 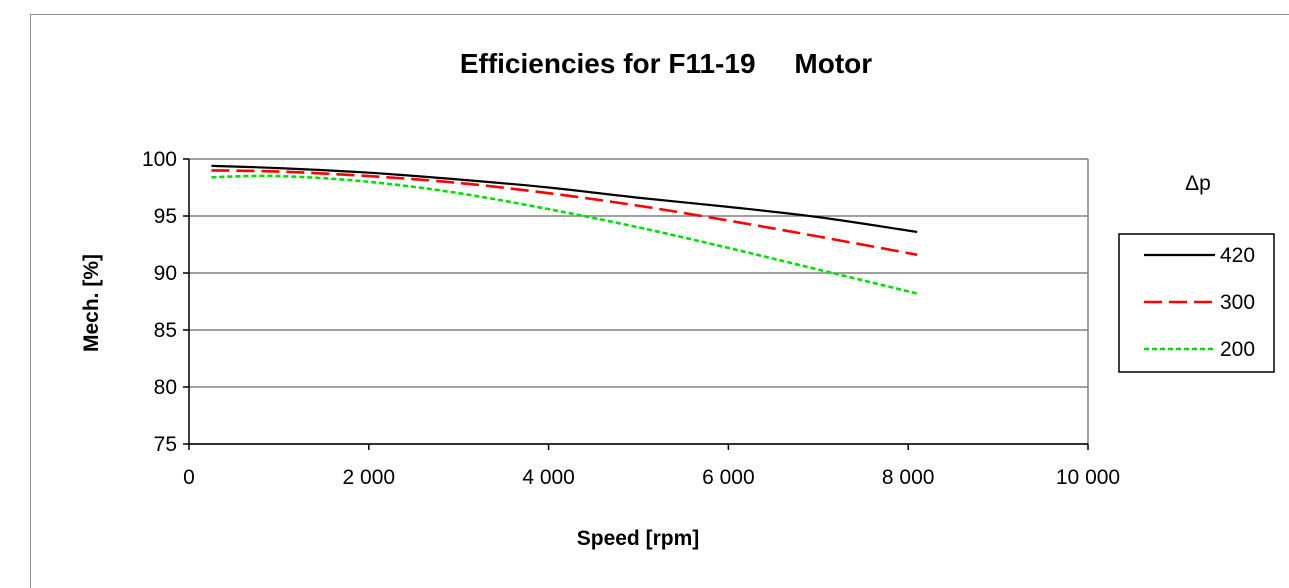 What do you see at coordinates (91, 303) in the screenshot?
I see `y-axis-label: Mech. [%]` at bounding box center [91, 303].